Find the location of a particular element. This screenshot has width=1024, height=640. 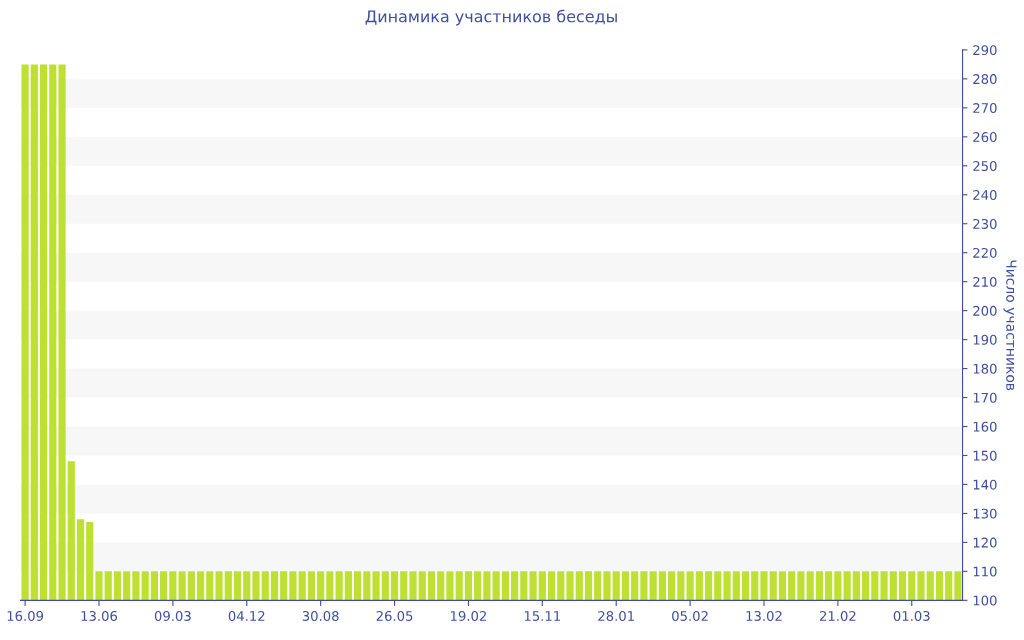

x-tick-label: 04.12 is located at coordinates (246, 615).